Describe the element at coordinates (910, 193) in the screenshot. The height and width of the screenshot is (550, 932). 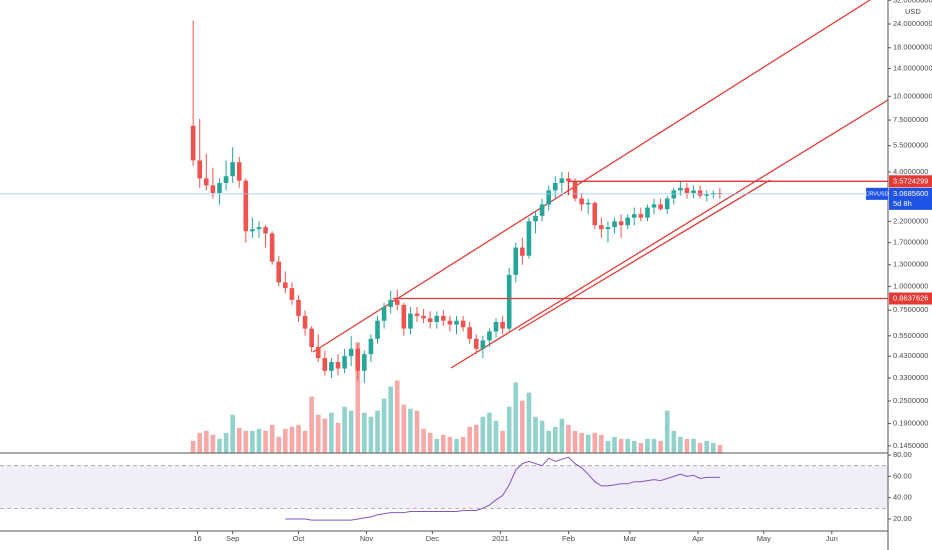
I see `last-price-label: 3.0685600` at that location.